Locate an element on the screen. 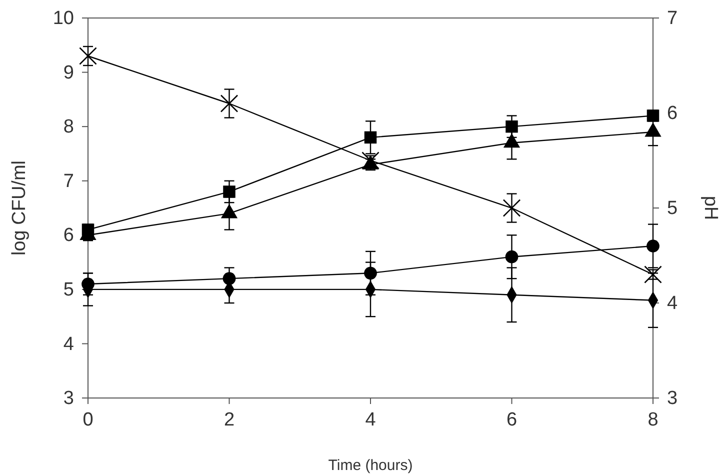 The image size is (725, 475). x-axis-title: Time (hours) is located at coordinates (370, 465).